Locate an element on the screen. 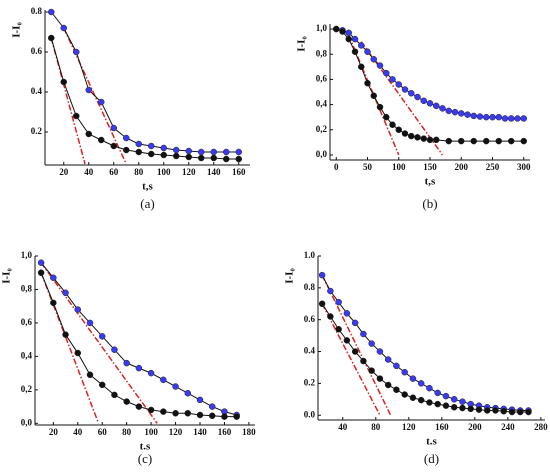 Image resolution: width=550 pixels, height=474 pixels. x-tick-label: 20 is located at coordinates (64, 172).